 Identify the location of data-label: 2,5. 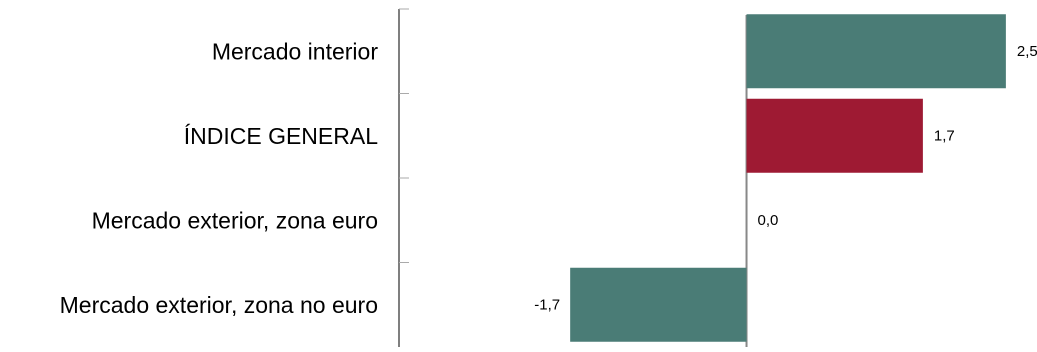
(1027, 51).